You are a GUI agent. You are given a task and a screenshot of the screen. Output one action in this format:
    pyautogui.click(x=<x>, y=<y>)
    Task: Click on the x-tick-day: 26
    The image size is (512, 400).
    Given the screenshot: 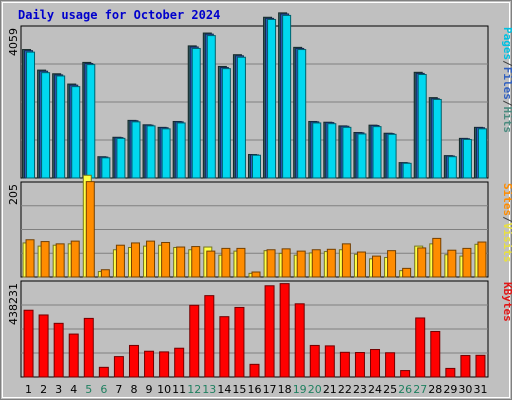 What is the action you would take?
    pyautogui.click(x=405, y=389)
    